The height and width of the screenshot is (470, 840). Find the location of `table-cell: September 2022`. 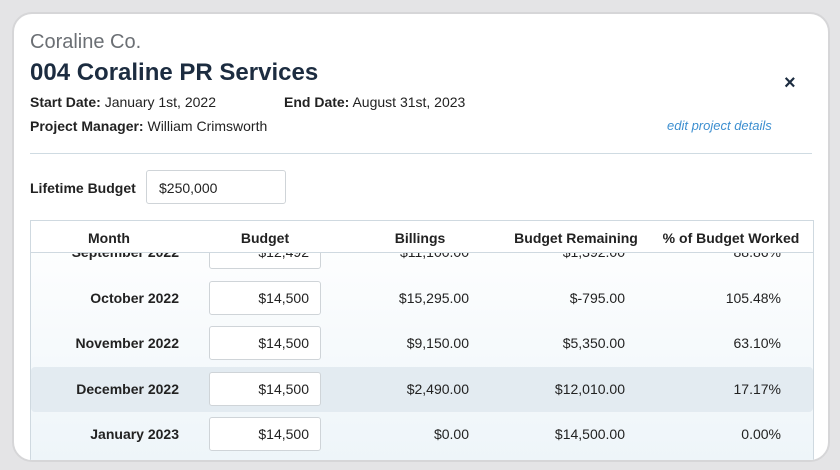

table-cell: September 2022 is located at coordinates (125, 256).